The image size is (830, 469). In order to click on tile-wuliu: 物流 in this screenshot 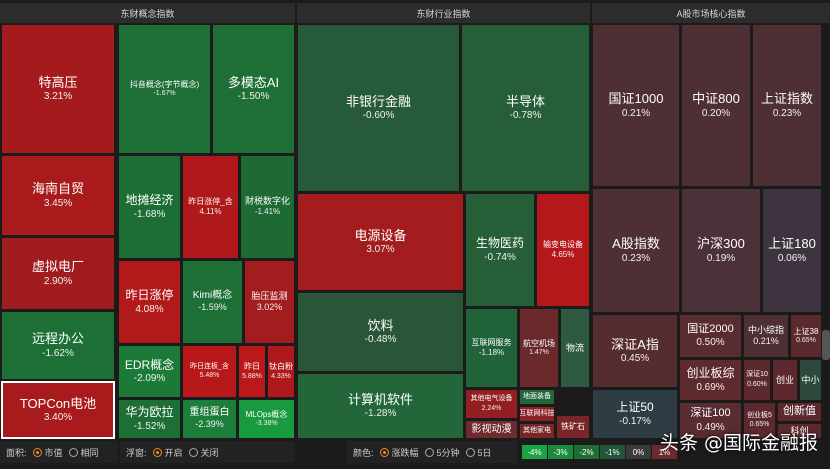, I will do `click(575, 348)`.